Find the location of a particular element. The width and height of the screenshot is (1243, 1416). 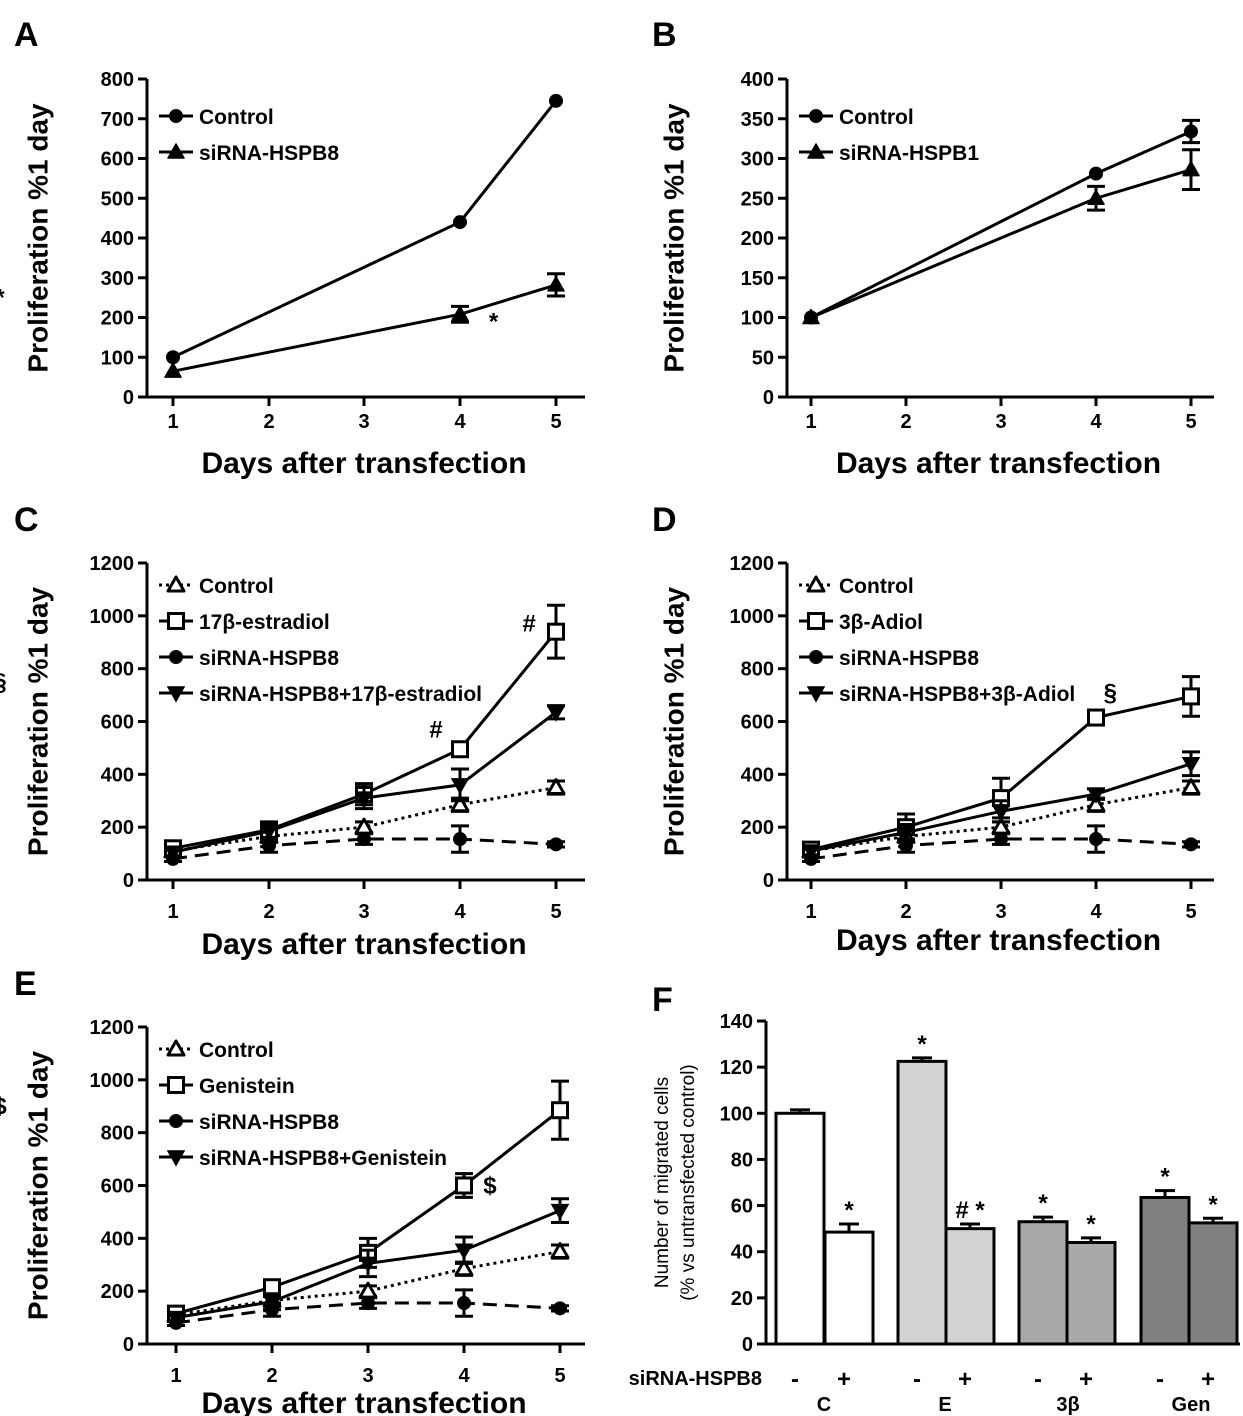

y-tick-label: 350 is located at coordinates (757, 120).